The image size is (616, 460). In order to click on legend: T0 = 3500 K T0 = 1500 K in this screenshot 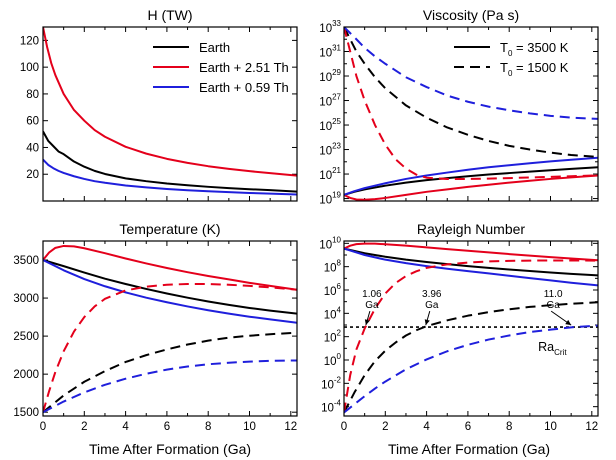, I will do `click(511, 59)`.